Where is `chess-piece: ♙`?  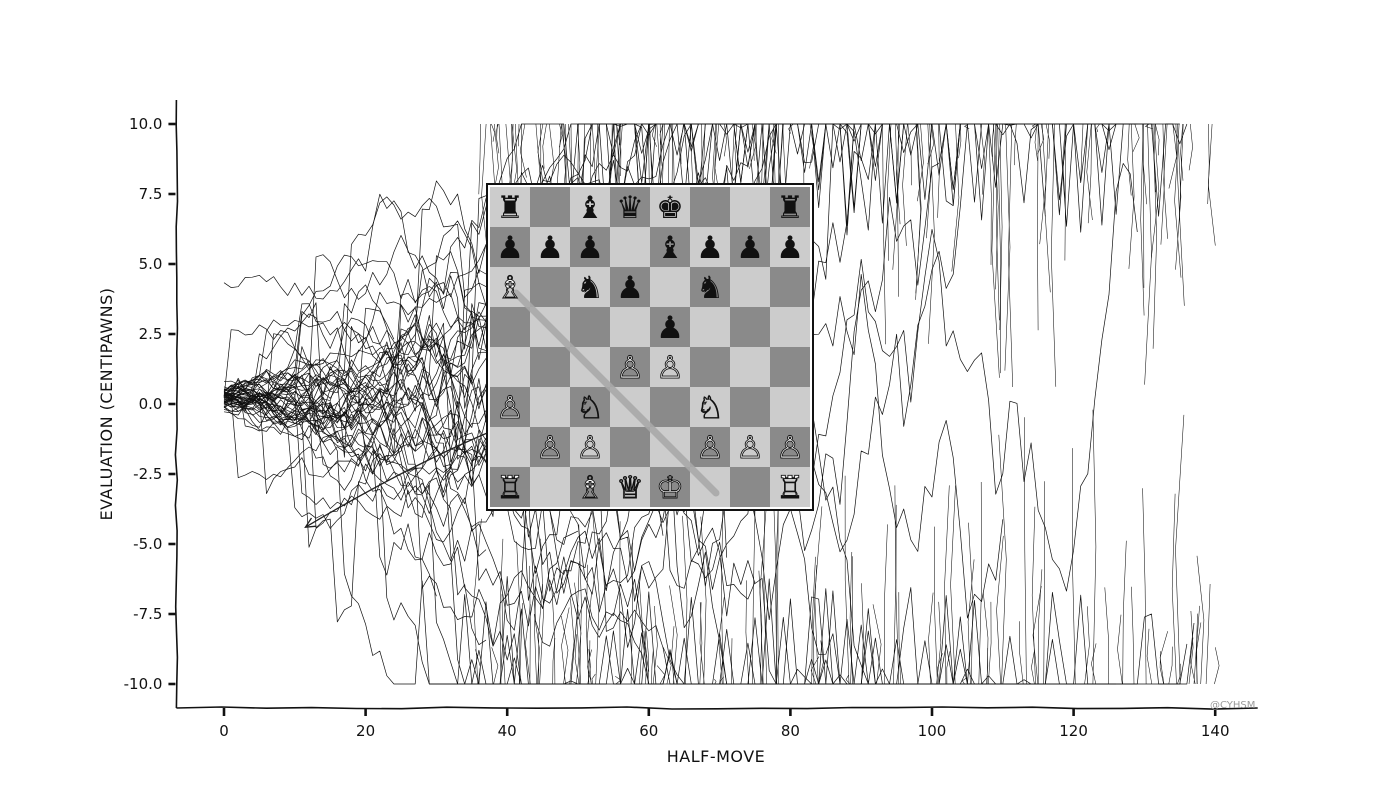
chess-piece: ♙ is located at coordinates (510, 408).